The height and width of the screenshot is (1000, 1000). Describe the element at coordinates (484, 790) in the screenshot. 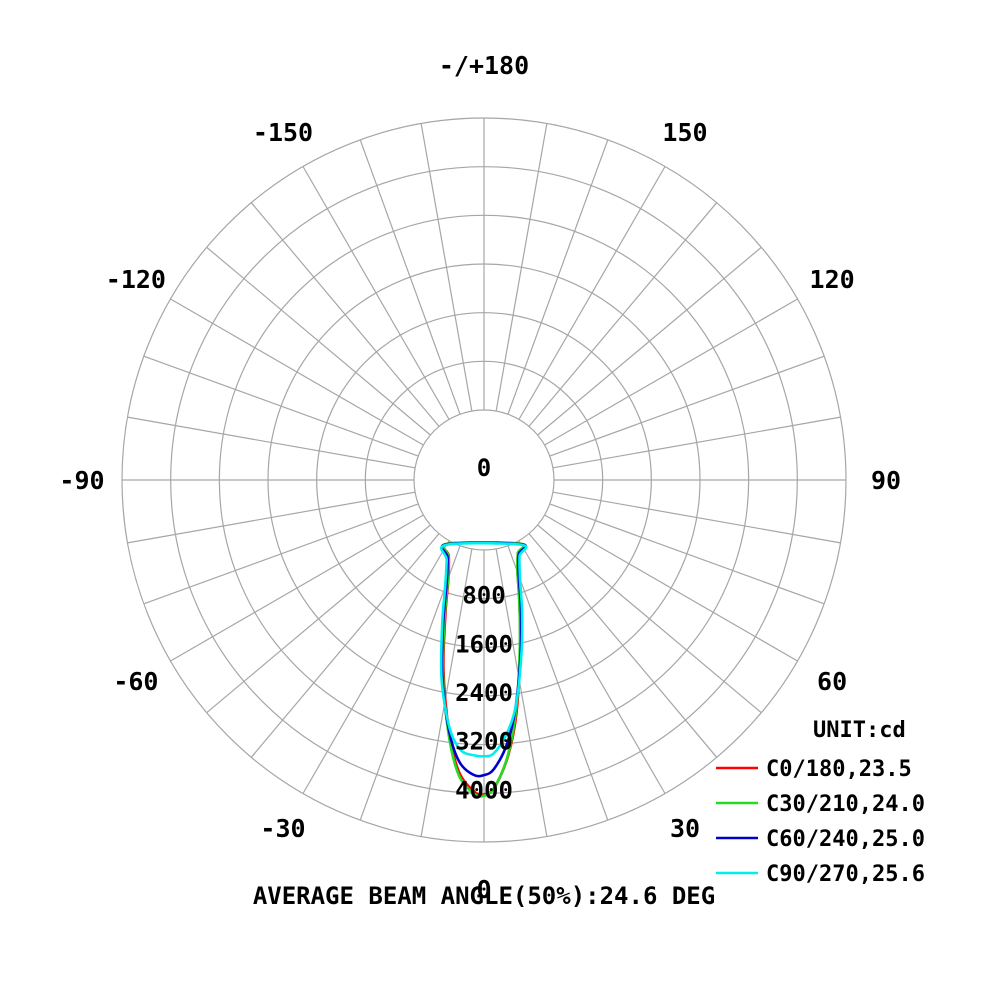

I see `radial-tick-label: 4000` at that location.